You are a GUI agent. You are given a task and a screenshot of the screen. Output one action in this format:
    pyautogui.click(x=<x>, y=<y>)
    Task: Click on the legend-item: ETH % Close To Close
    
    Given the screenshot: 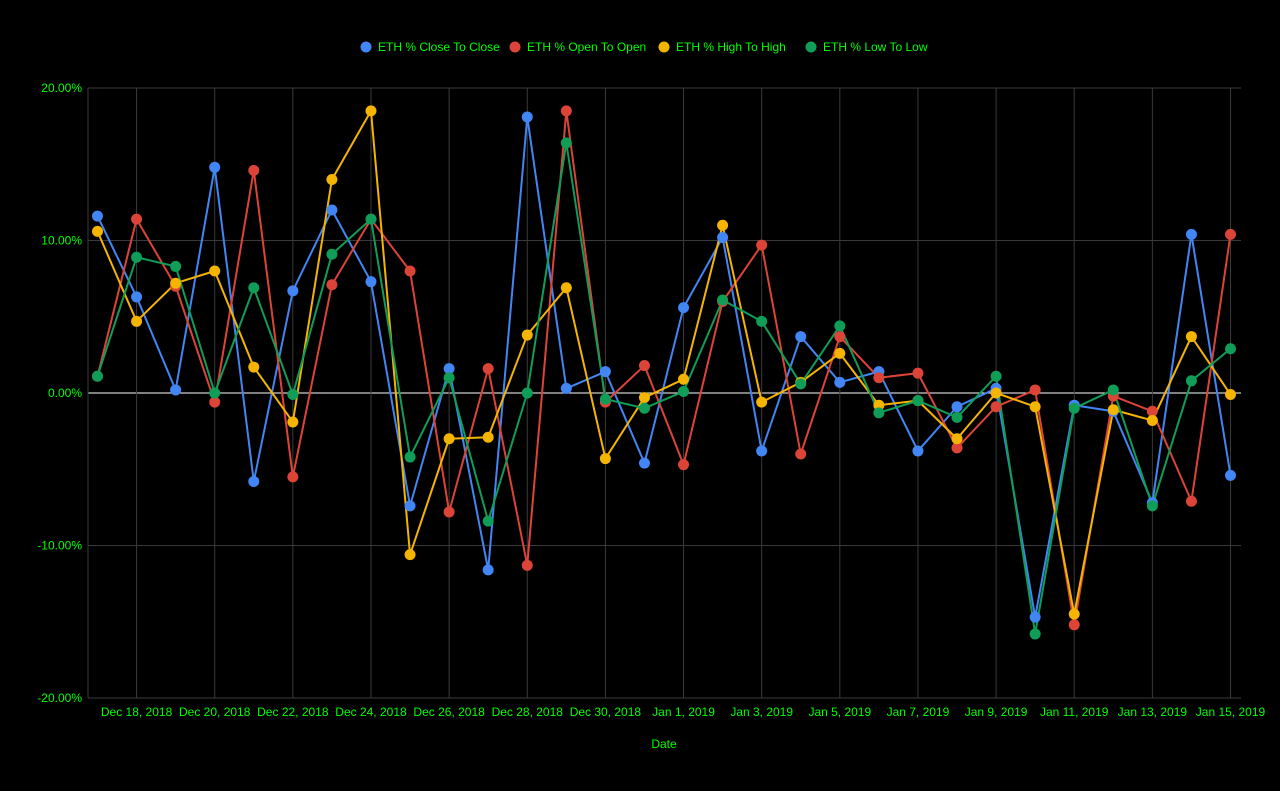 What is the action you would take?
    pyautogui.click(x=430, y=47)
    